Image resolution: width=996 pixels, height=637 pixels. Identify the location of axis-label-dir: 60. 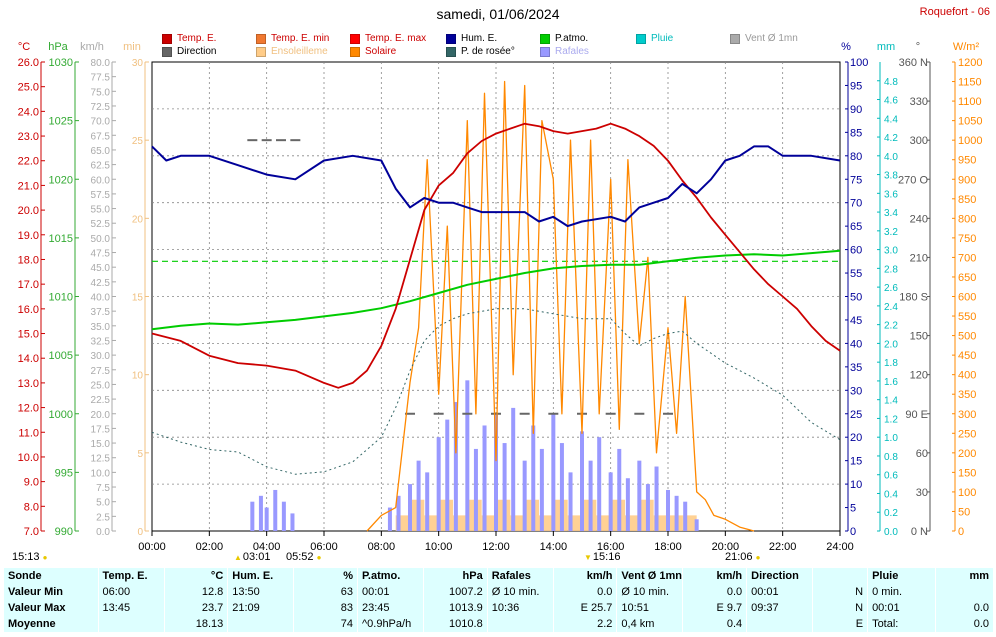
(922, 454).